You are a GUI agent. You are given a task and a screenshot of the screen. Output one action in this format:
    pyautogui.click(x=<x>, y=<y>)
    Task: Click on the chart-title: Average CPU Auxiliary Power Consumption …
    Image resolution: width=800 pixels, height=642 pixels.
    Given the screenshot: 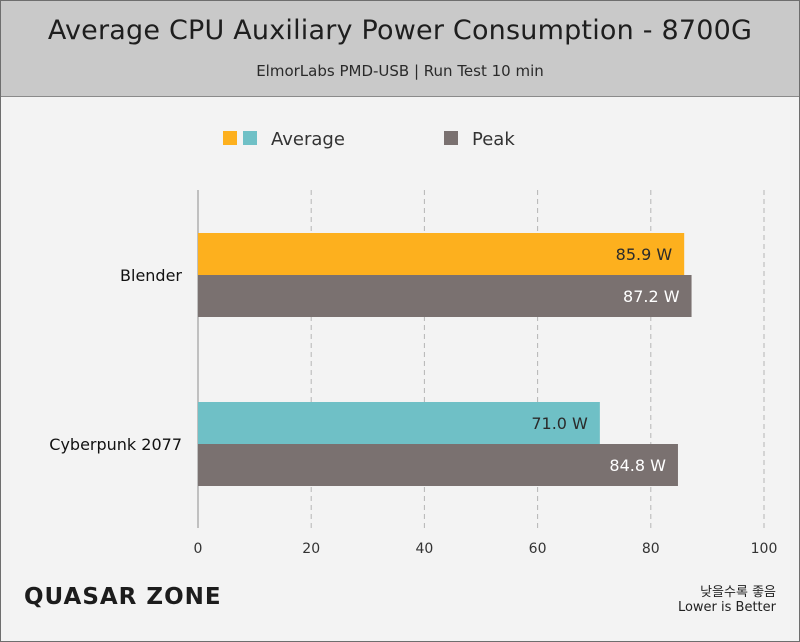 What is the action you would take?
    pyautogui.click(x=400, y=30)
    